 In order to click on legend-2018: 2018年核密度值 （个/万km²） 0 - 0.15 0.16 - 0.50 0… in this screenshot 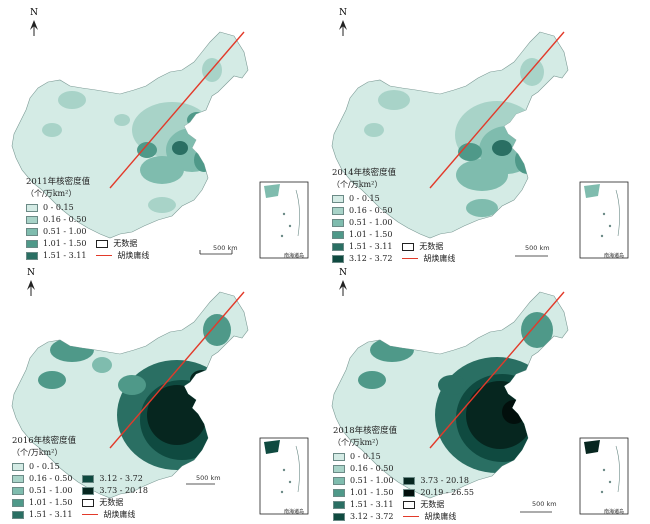, I will do `click(403, 474)`.